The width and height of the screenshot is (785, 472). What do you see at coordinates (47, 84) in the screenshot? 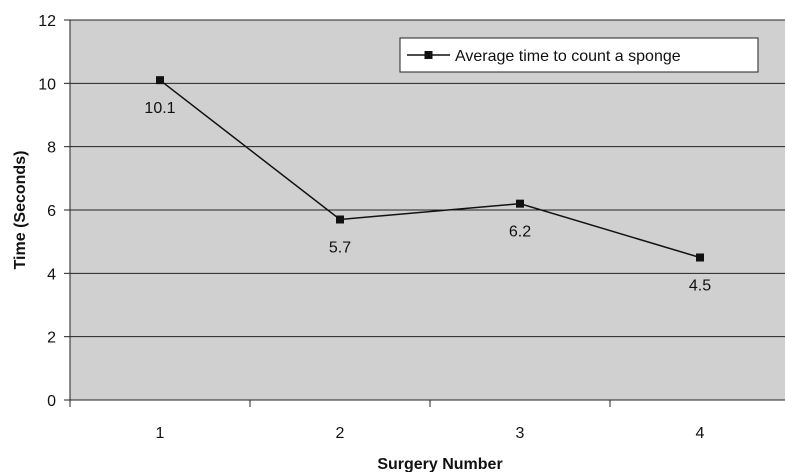
I see `y-tick-label: 10` at bounding box center [47, 84].